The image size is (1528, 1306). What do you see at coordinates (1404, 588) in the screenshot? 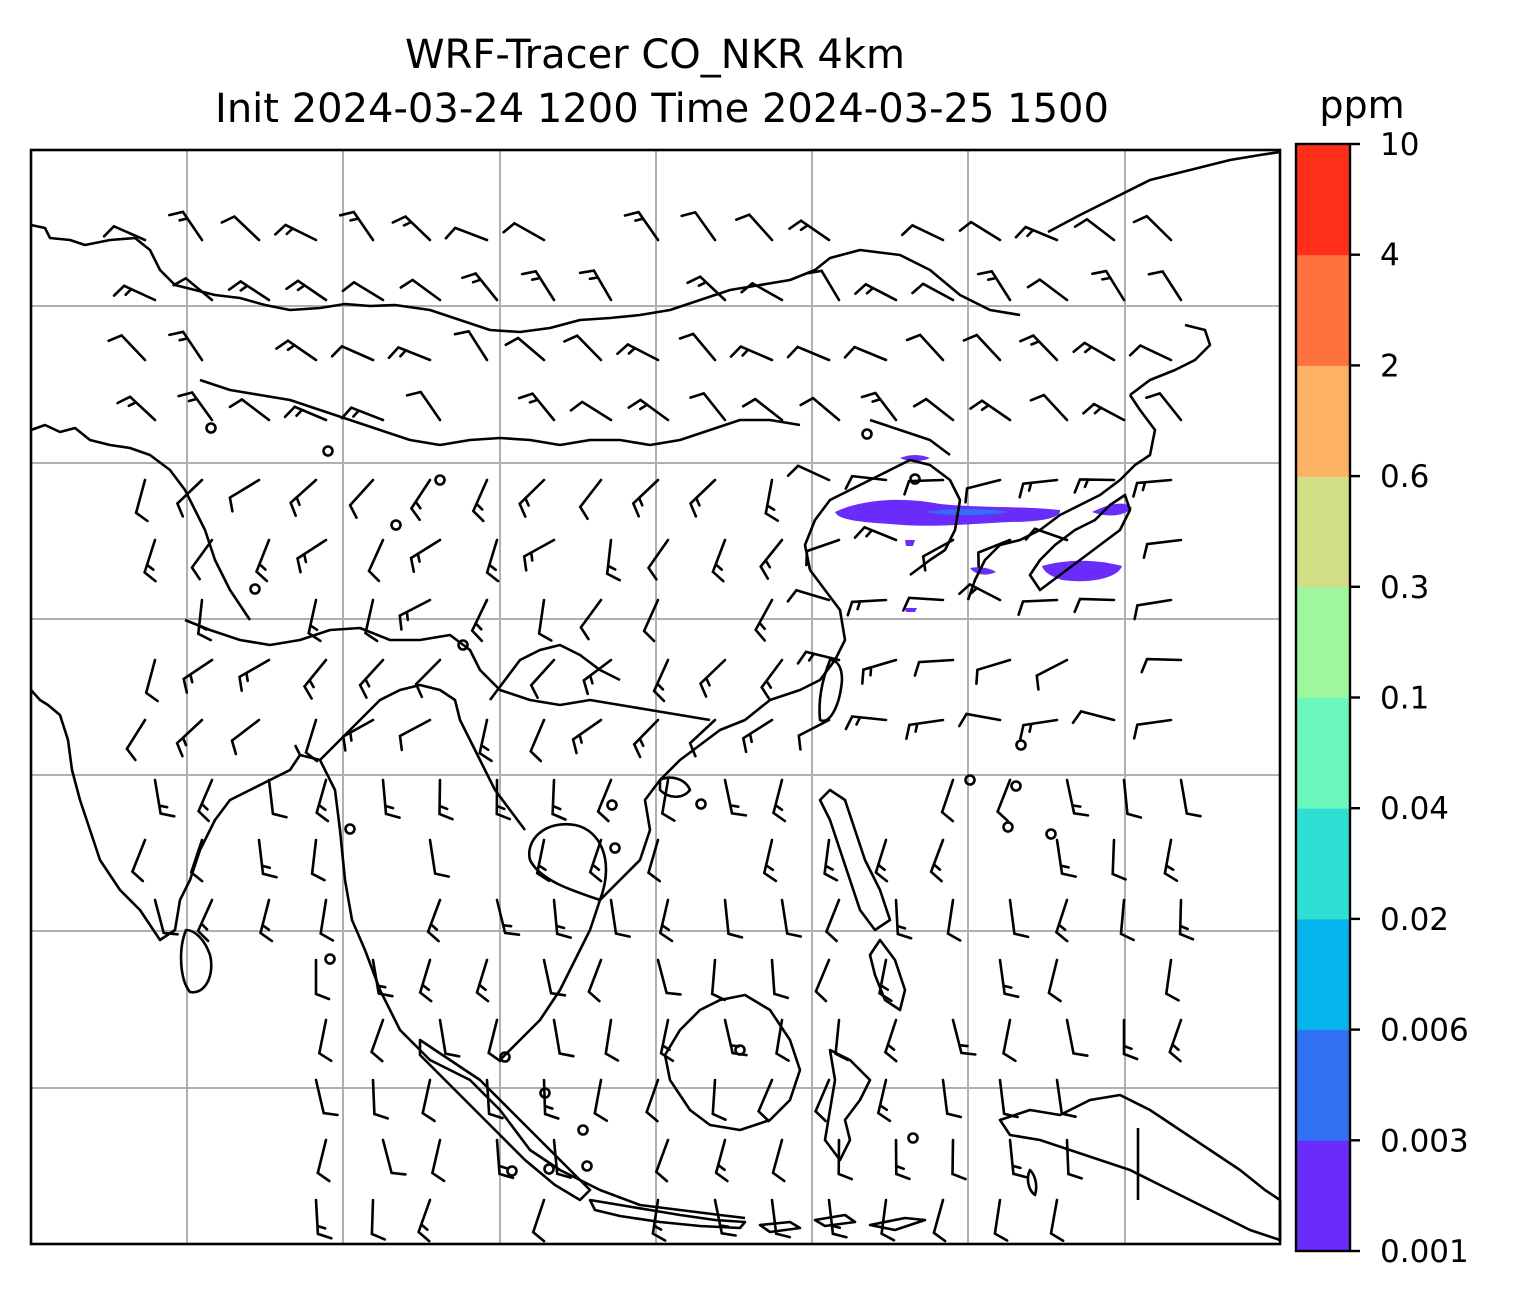
I see `colorbar-tick-label: 0.3` at bounding box center [1404, 588].